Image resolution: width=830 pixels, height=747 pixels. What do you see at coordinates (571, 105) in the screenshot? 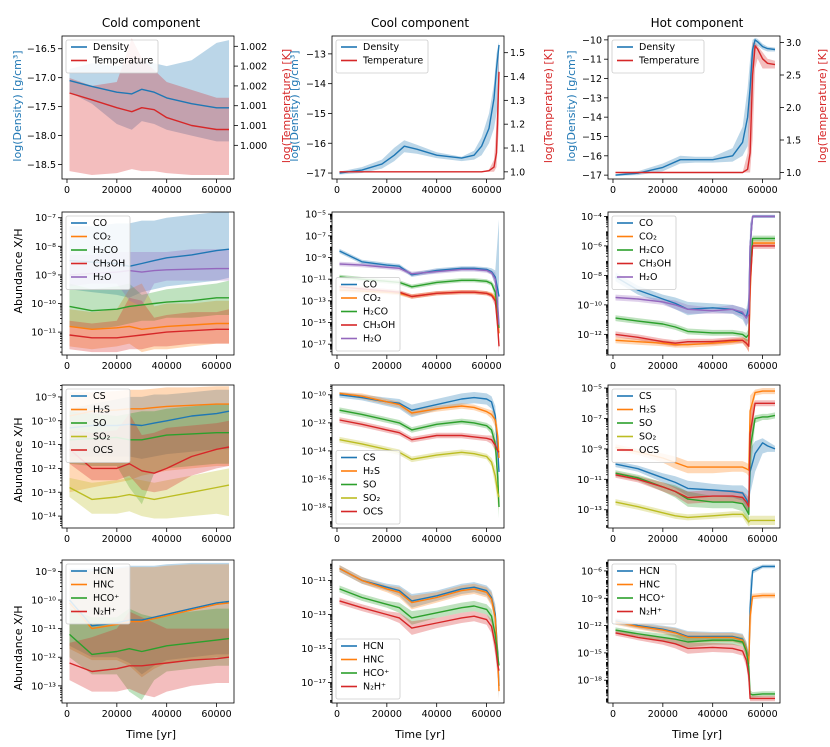
I see `y-axis-label-density-hot: log(Density) [g/cm³]` at bounding box center [571, 105].